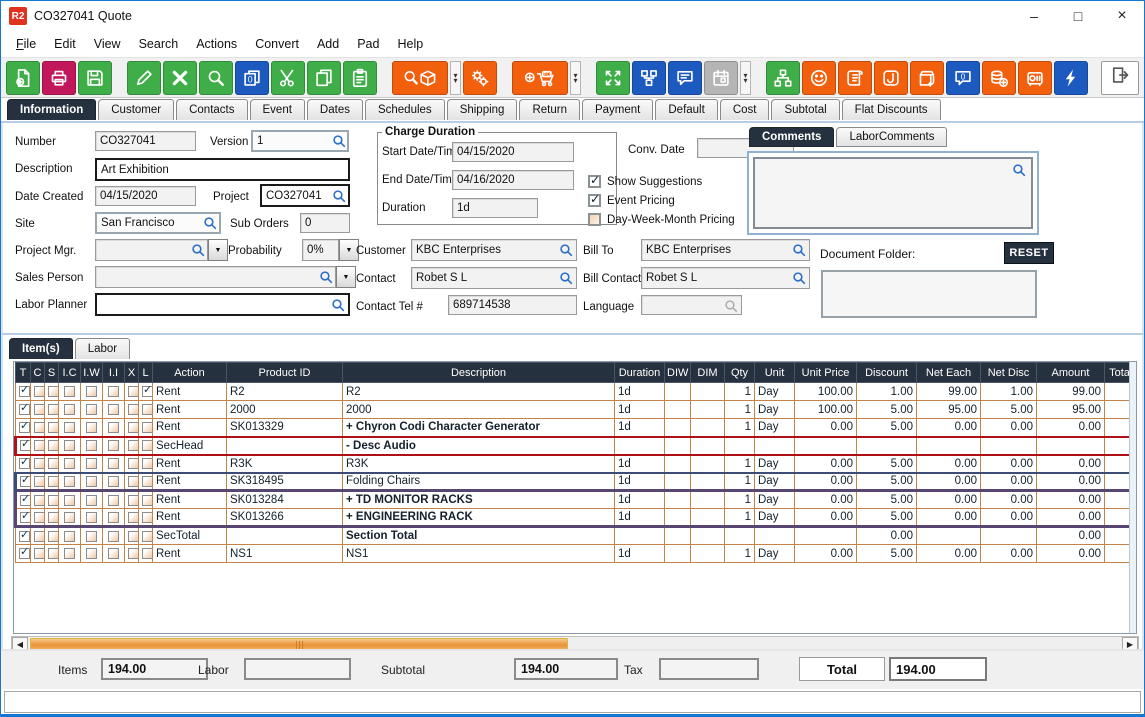  I want to click on calendar-dropdown: ▾ ▾, so click(745, 77).